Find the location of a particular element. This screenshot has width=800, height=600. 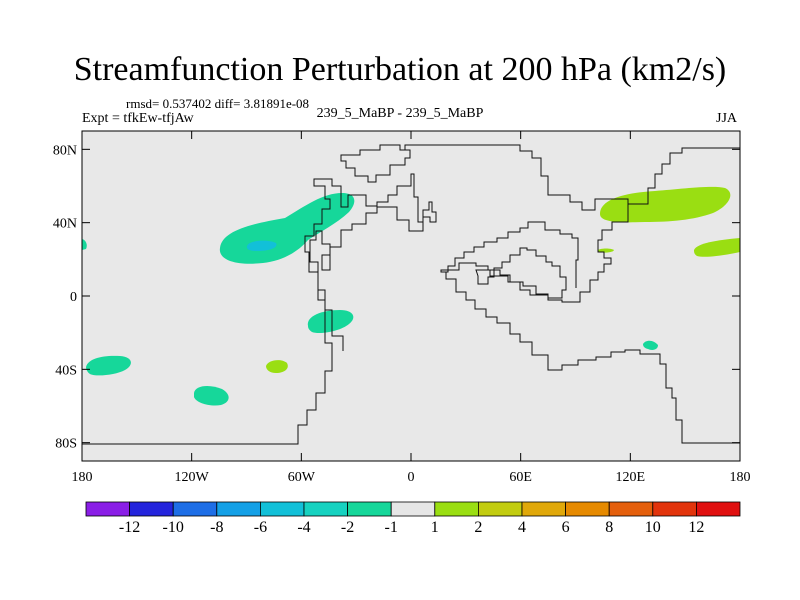

x-tick-label: 120E is located at coordinates (631, 477).